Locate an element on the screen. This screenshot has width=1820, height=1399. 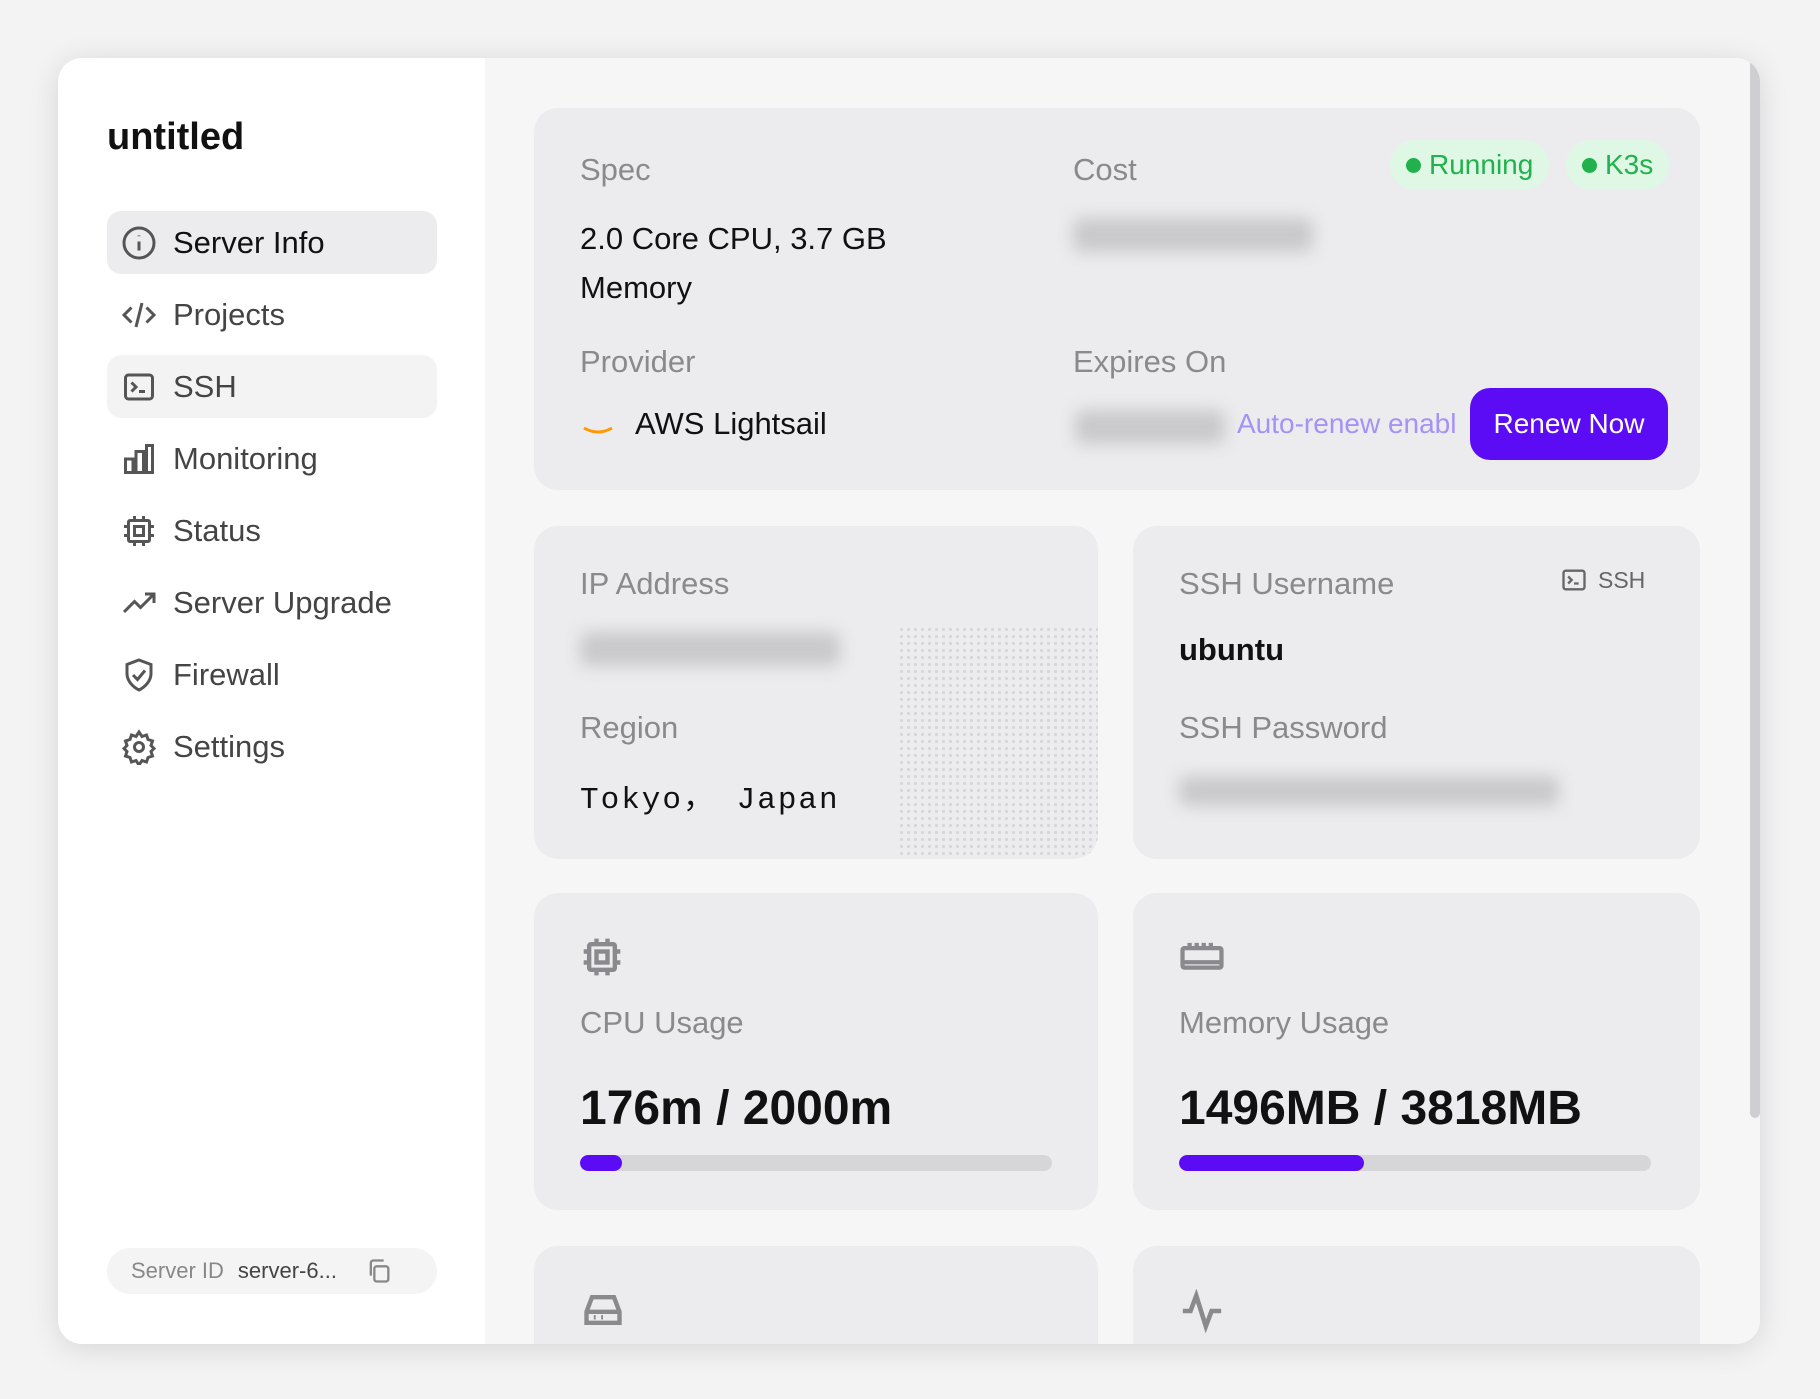
renew-now-button: Renew Now is located at coordinates (1569, 424).